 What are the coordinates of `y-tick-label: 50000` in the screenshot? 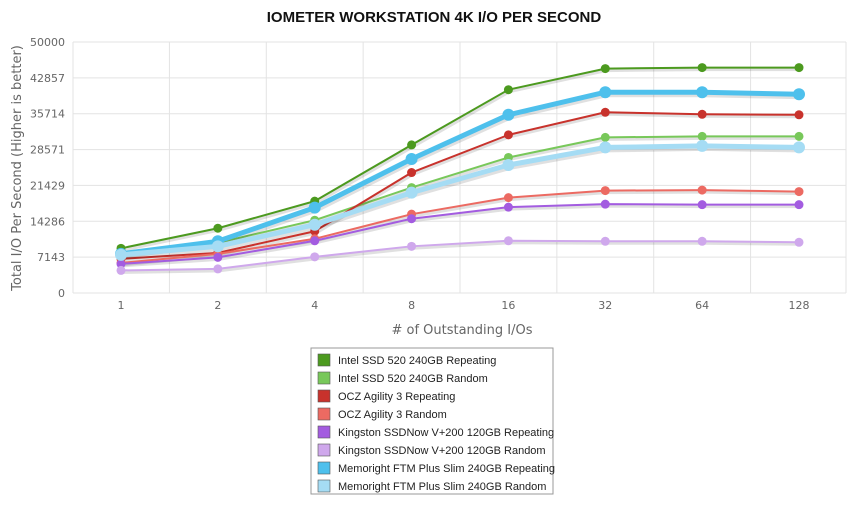 It's located at (47, 42).